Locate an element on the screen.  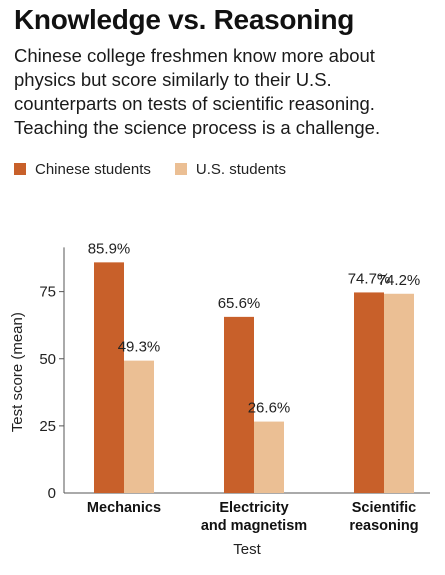
legend-label-chinese: Chinese students is located at coordinates (93, 169).